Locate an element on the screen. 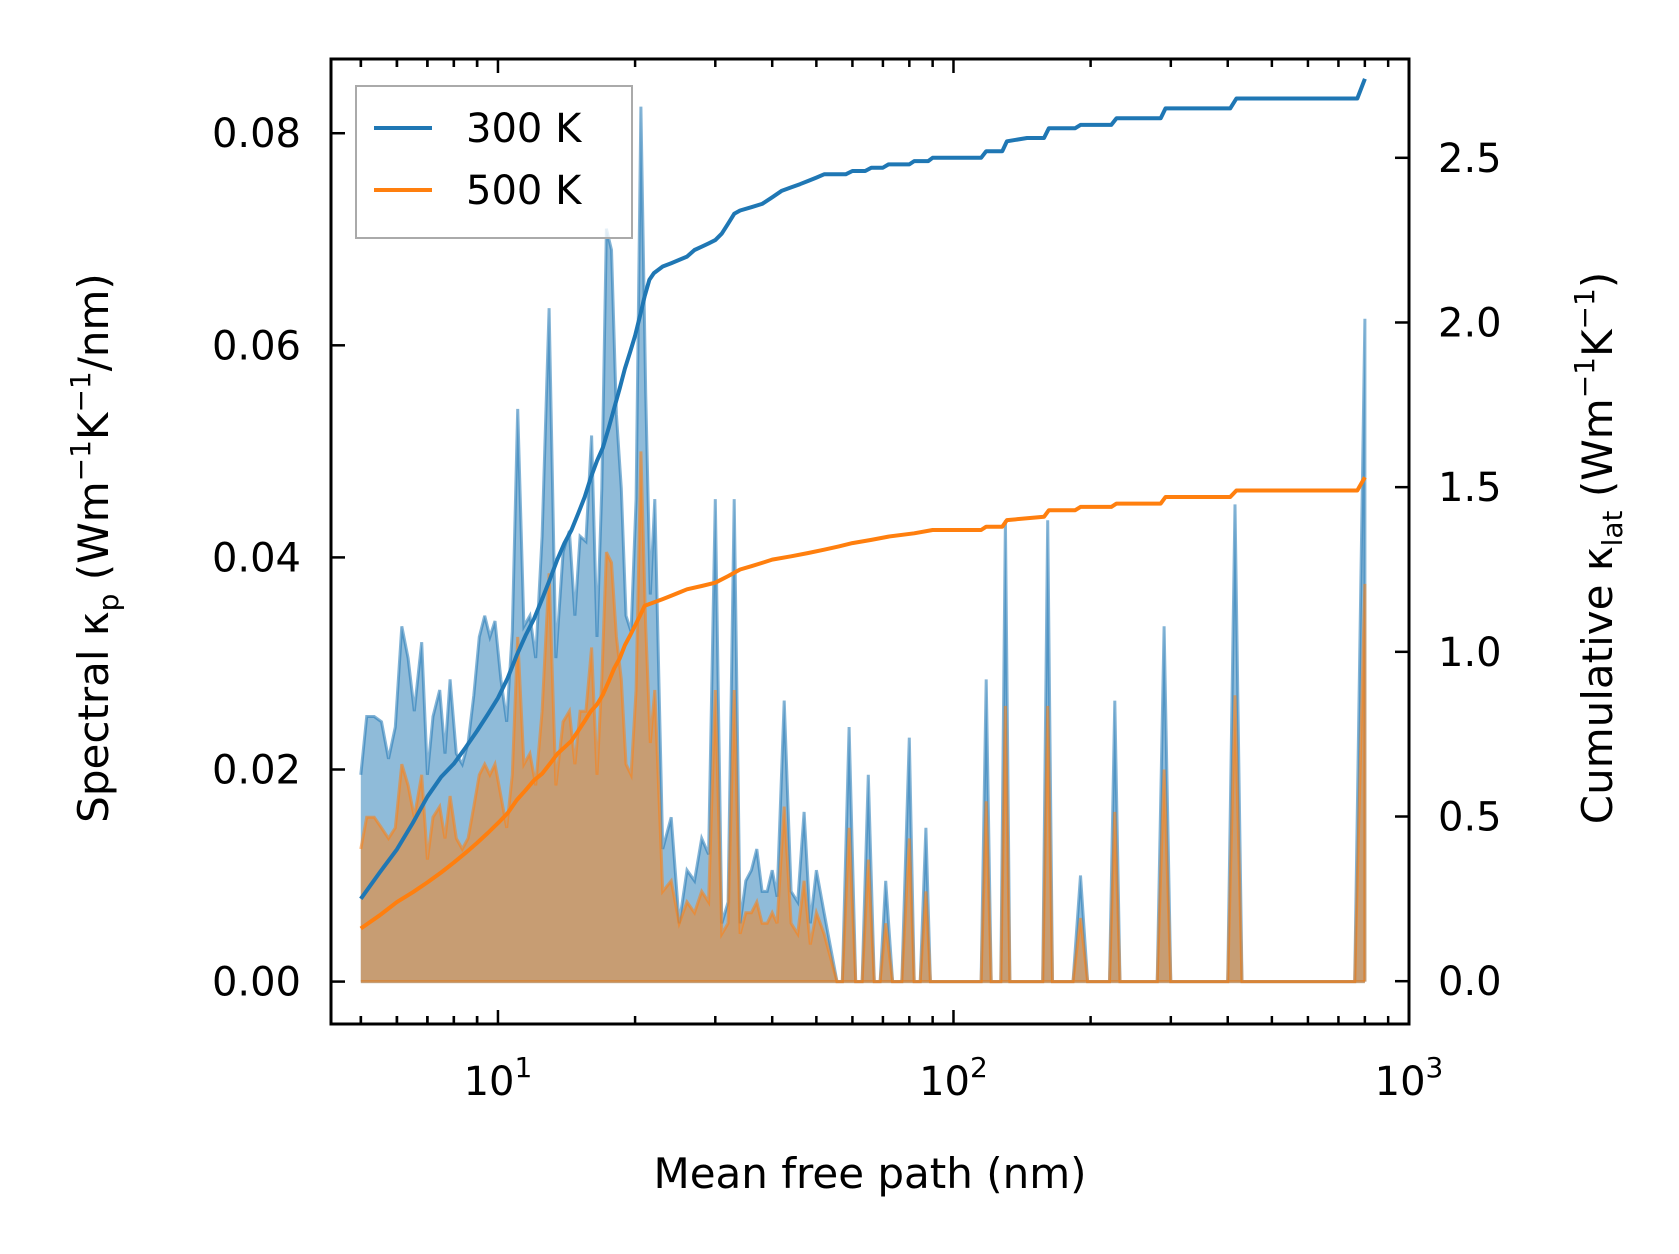  y-left-tick-label: 0.02 is located at coordinates (256, 770).